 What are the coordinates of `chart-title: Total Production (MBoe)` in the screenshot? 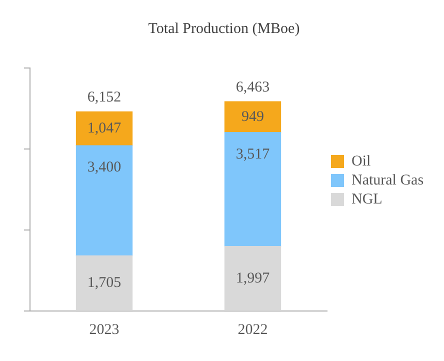 It's located at (224, 28).